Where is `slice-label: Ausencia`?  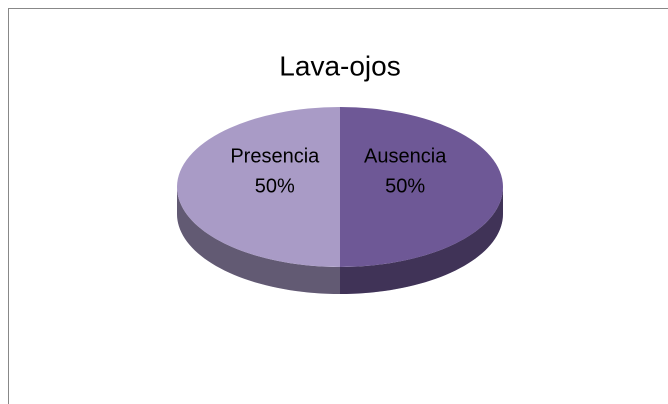
slice-label: Ausencia is located at coordinates (405, 156).